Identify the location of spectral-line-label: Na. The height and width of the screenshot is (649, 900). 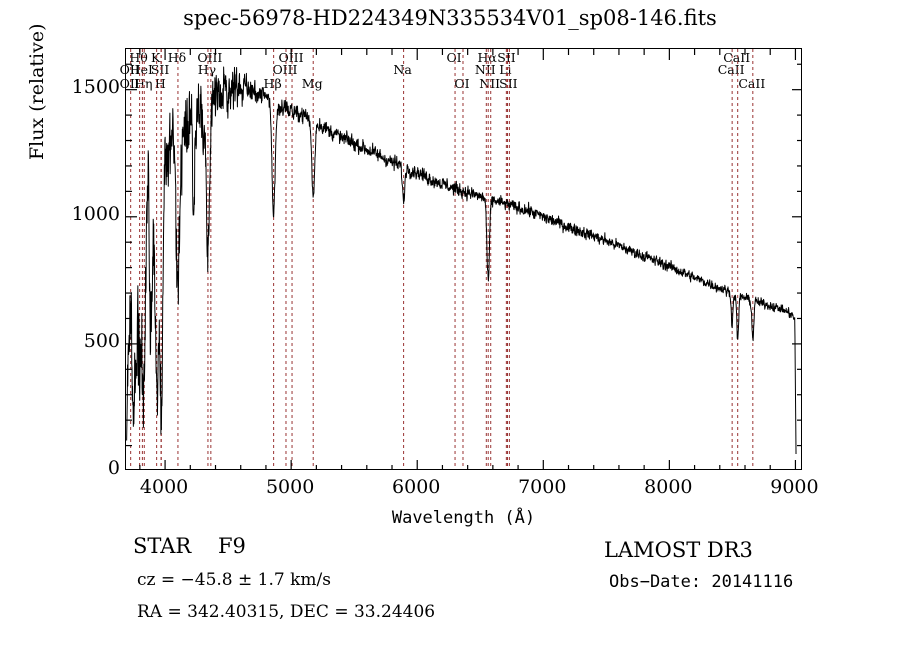
(402, 69).